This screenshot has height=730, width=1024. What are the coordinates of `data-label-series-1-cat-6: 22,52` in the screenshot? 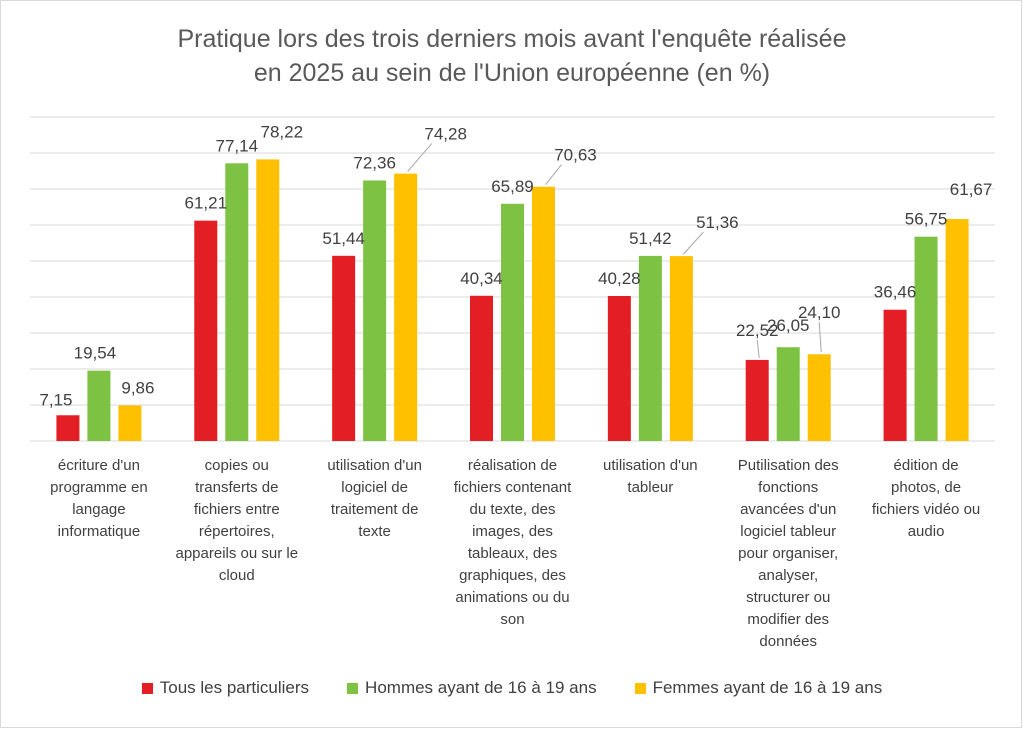 It's located at (757, 330).